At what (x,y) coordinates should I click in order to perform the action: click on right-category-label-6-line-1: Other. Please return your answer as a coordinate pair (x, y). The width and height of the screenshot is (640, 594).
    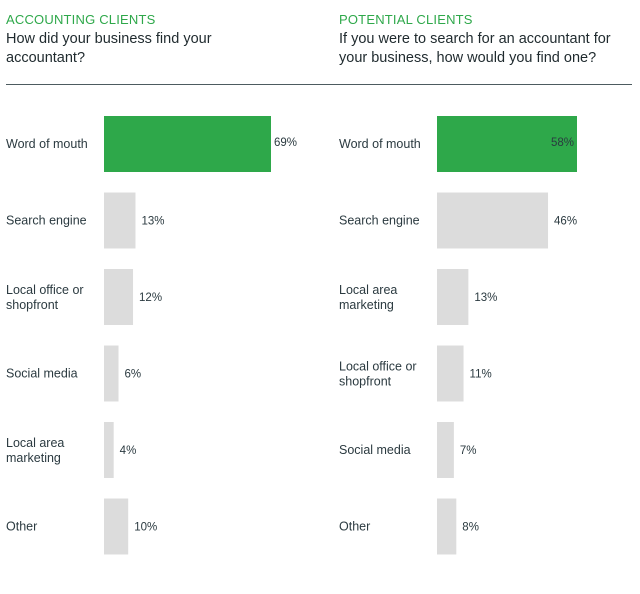
    Looking at the image, I should click on (354, 527).